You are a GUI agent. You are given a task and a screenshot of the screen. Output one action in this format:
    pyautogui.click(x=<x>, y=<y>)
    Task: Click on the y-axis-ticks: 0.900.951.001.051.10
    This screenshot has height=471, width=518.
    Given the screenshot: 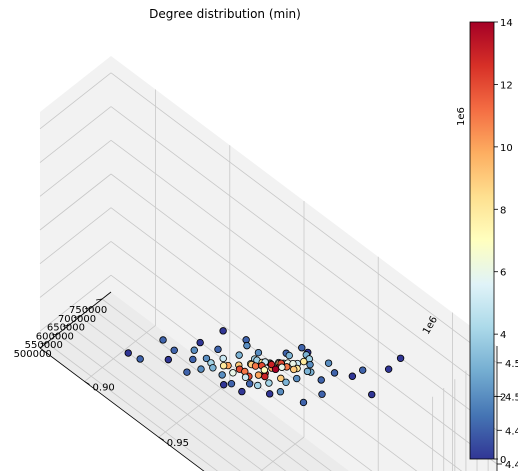 What is the action you would take?
    pyautogui.click(x=136, y=415)
    